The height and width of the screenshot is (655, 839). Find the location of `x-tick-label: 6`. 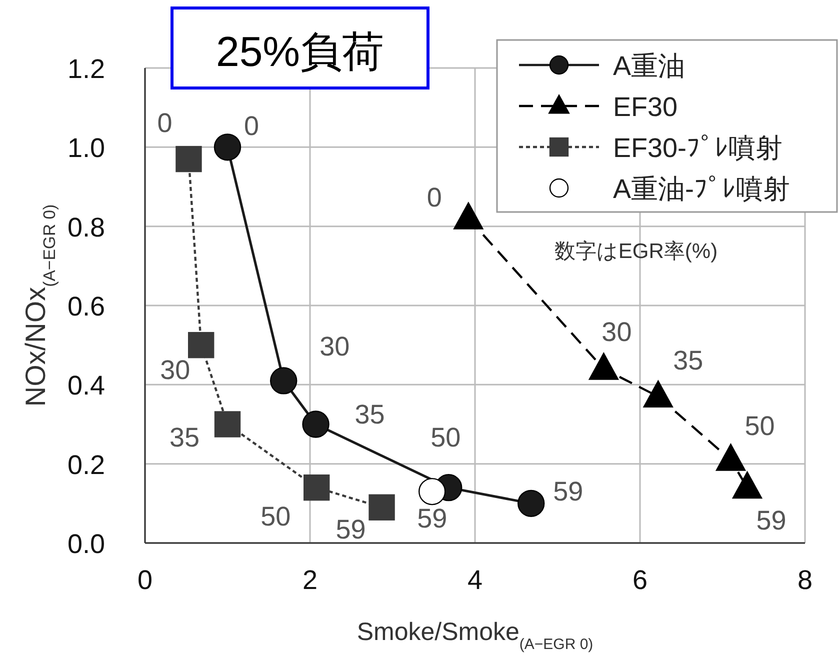

x-tick-label: 6 is located at coordinates (640, 580).